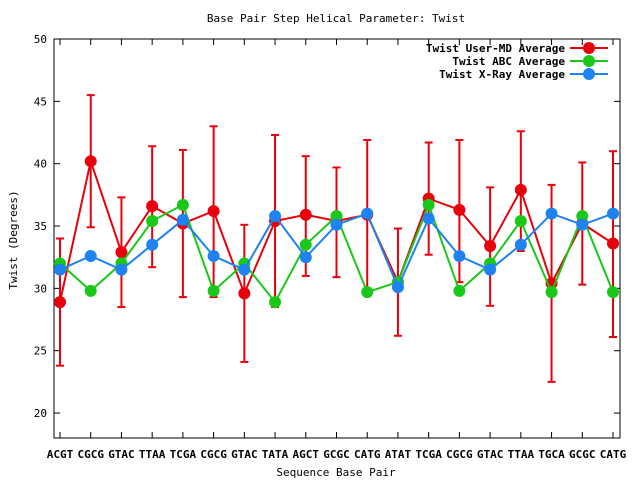 The image size is (640, 480). Describe the element at coordinates (508, 61) in the screenshot. I see `legend-label: Twist ABC Average` at that location.